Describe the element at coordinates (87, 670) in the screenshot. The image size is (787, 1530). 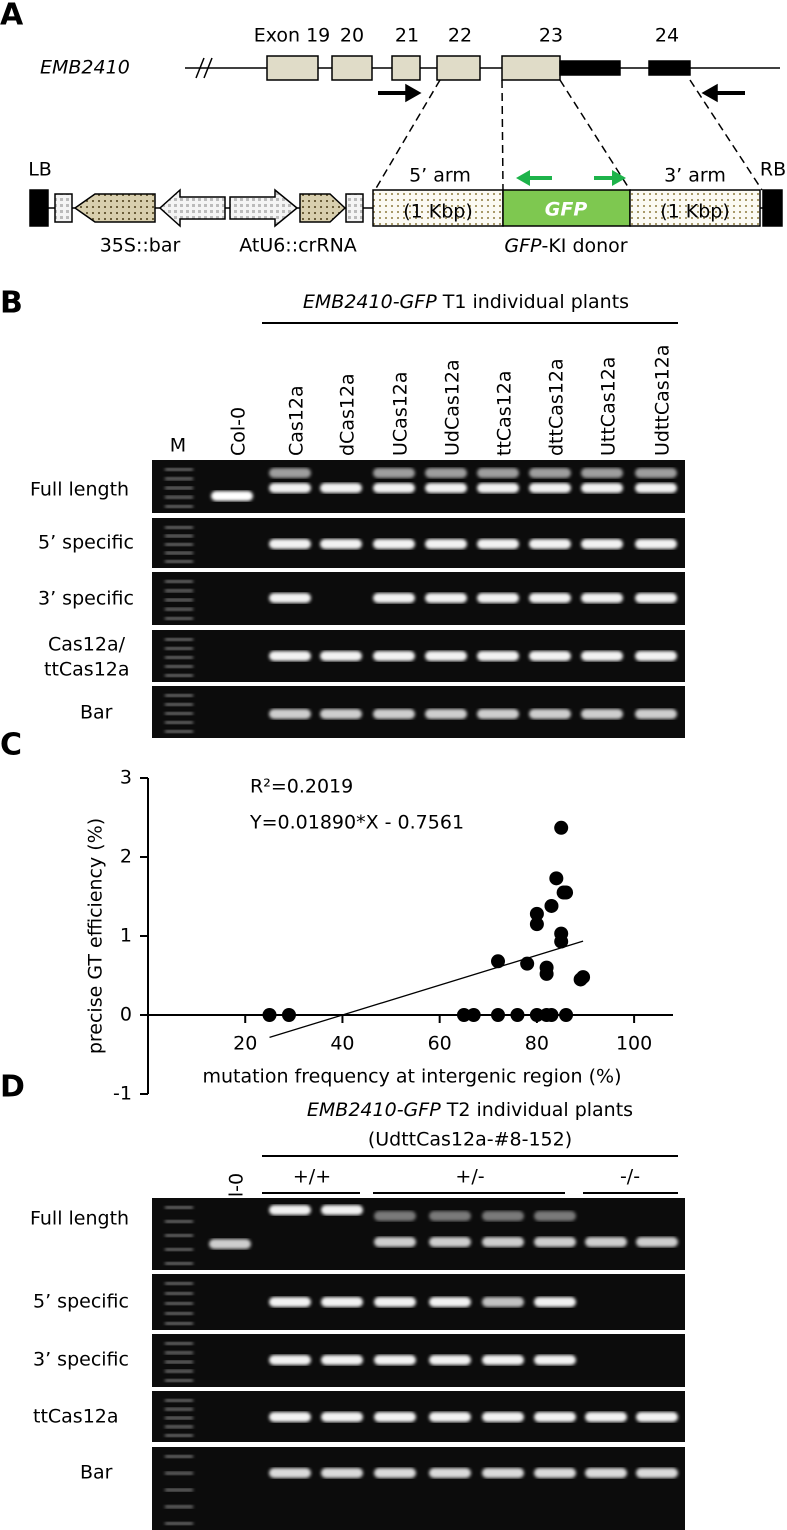
I see `row-label: ttCas12a` at that location.